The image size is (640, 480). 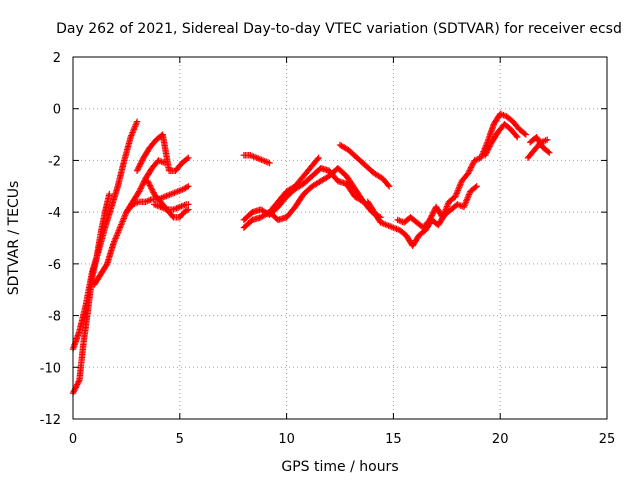 I want to click on x-tick-label: 0, so click(x=73, y=439).